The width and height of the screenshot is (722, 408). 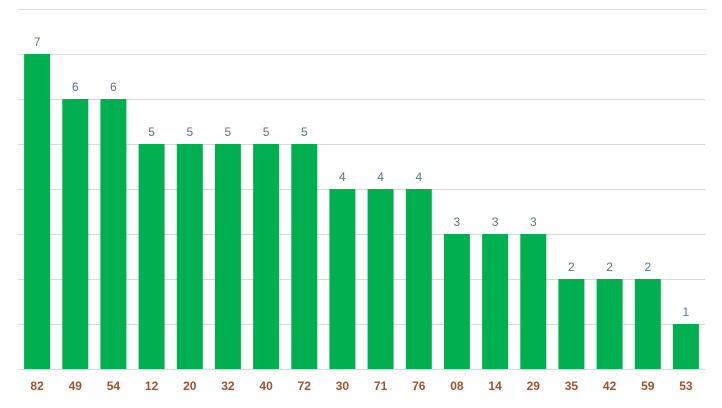 I want to click on x-tick-label-12: 12, so click(x=152, y=386).